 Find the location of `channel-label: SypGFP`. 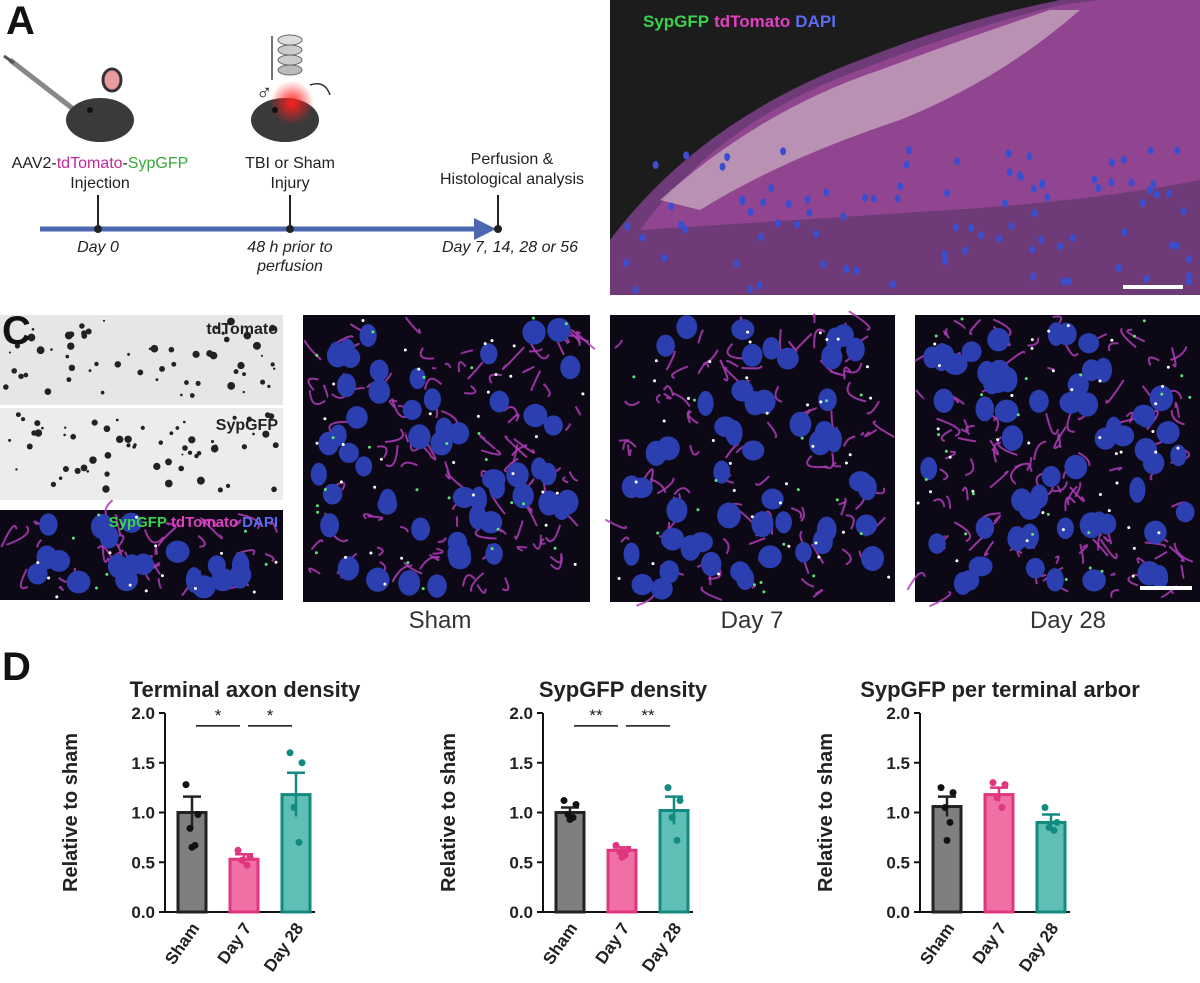

channel-label: SypGFP is located at coordinates (247, 425).